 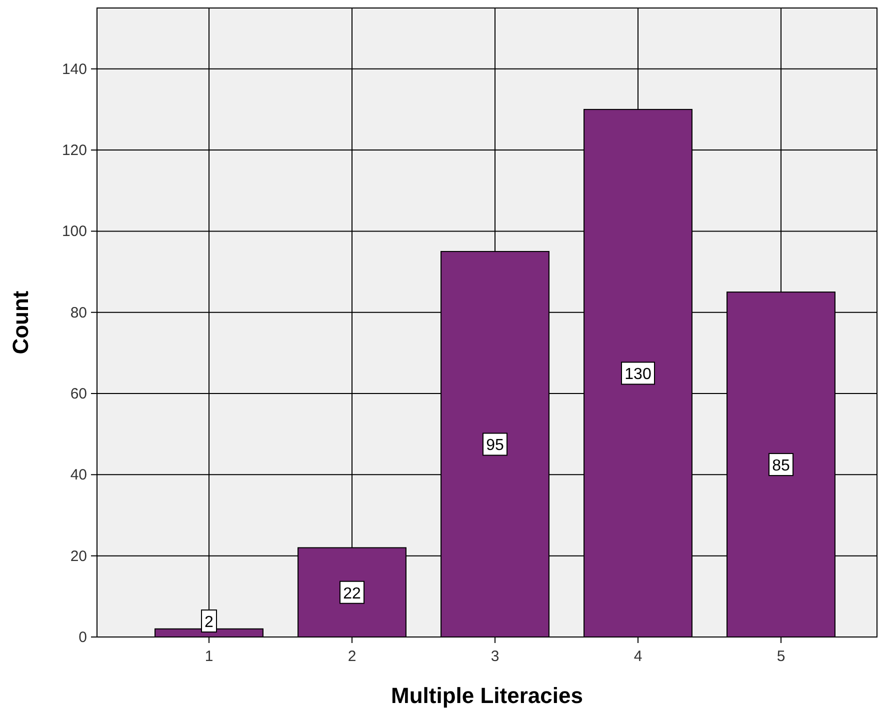 What do you see at coordinates (78, 556) in the screenshot?
I see `y-tick-label: 20` at bounding box center [78, 556].